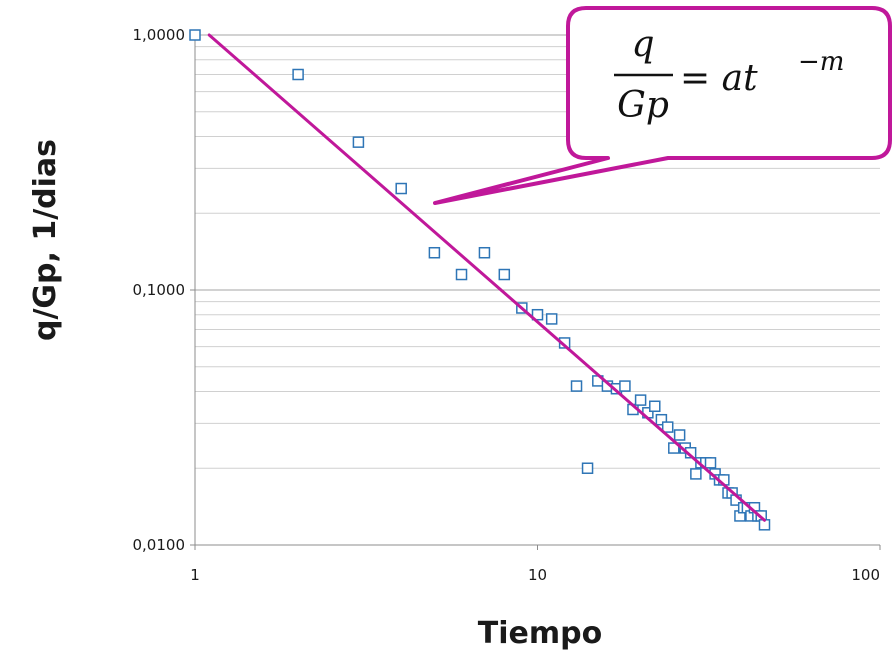 The width and height of the screenshot is (893, 651). What do you see at coordinates (195, 575) in the screenshot?
I see `x-tick-label: 1` at bounding box center [195, 575].